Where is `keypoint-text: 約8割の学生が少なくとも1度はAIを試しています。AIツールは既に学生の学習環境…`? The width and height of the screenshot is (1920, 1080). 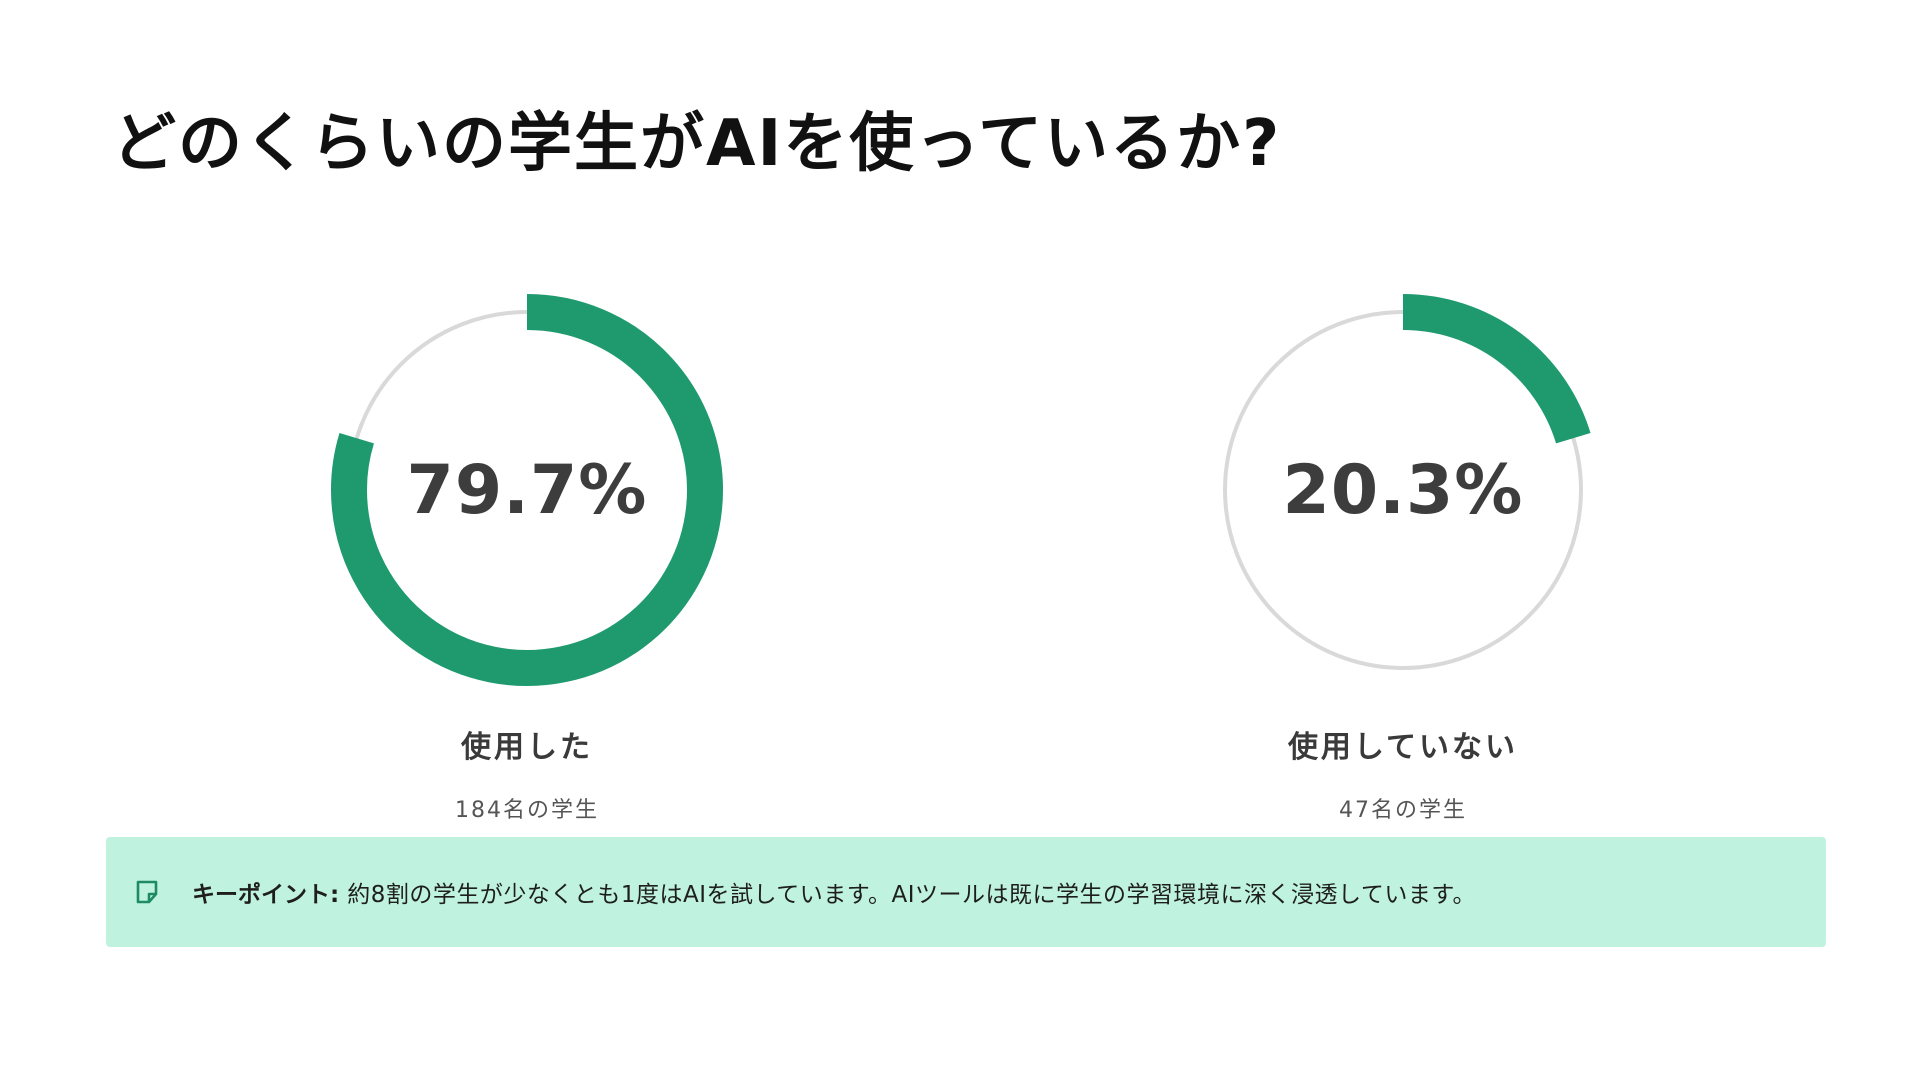
keypoint-text: 約8割の学生が少なくとも1度はAIを試しています。AIツールは既に学生の学習環境… is located at coordinates (912, 895).